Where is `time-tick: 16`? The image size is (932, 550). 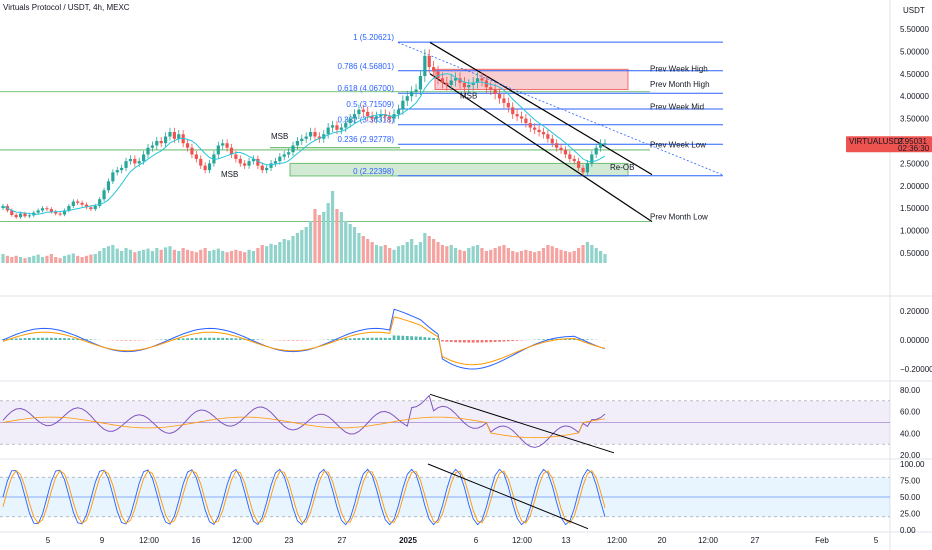 time-tick: 16 is located at coordinates (196, 540).